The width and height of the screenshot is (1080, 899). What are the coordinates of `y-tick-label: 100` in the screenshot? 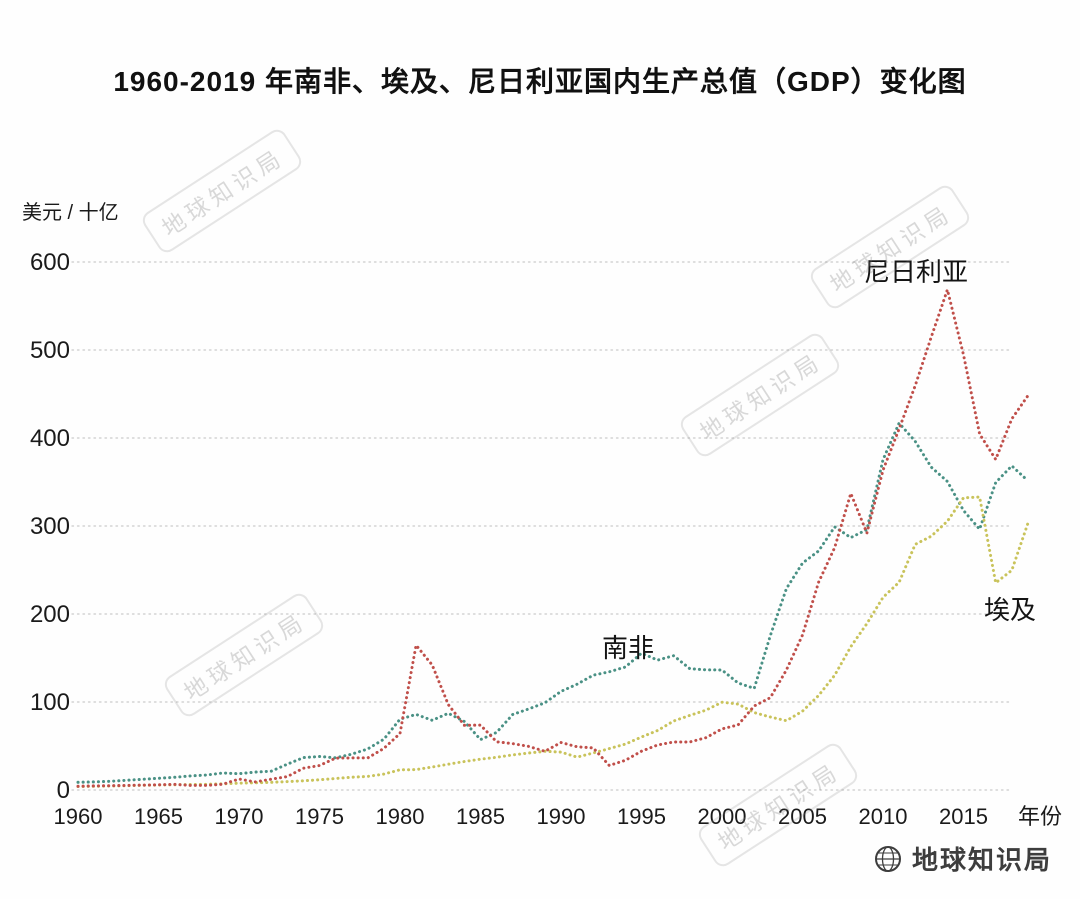 It's located at (50, 702).